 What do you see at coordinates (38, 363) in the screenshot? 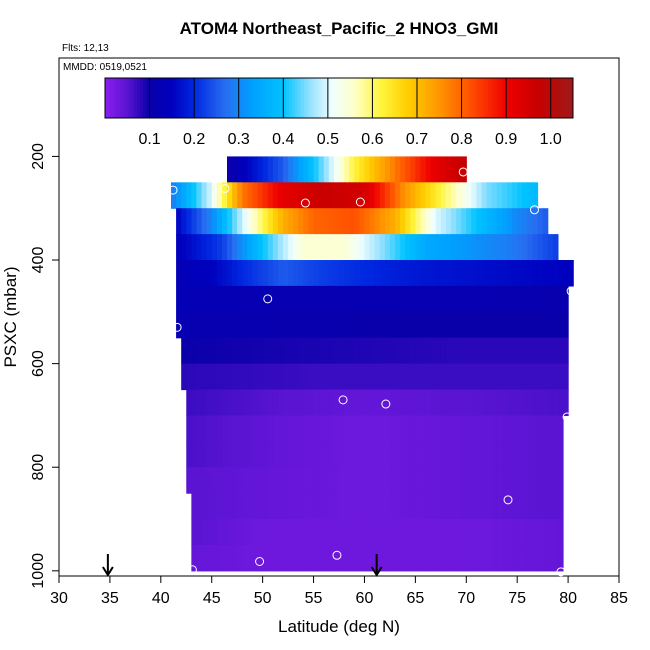
I see `y-tick-label: 600` at bounding box center [38, 363].